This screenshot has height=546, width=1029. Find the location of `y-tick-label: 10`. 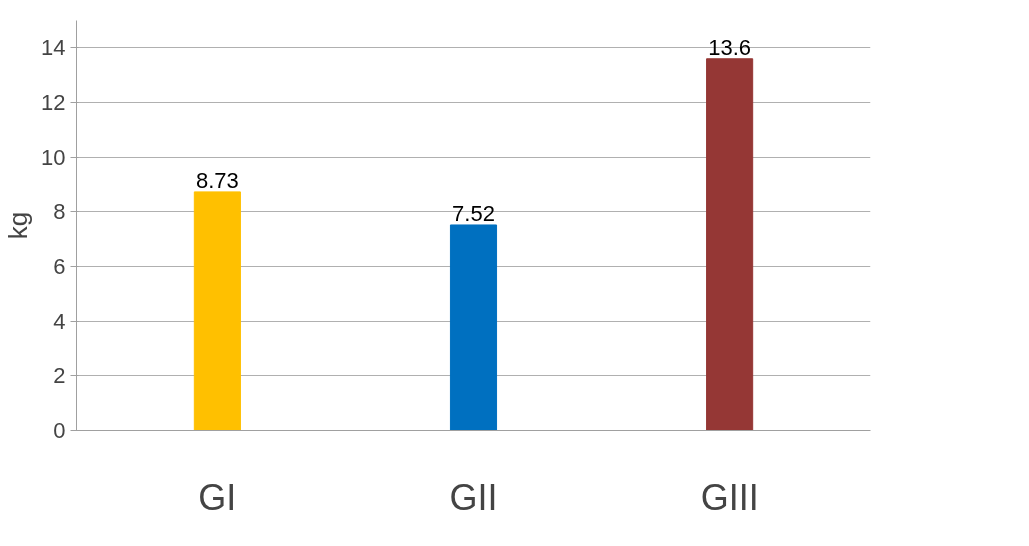

y-tick-label: 10 is located at coordinates (53, 157).